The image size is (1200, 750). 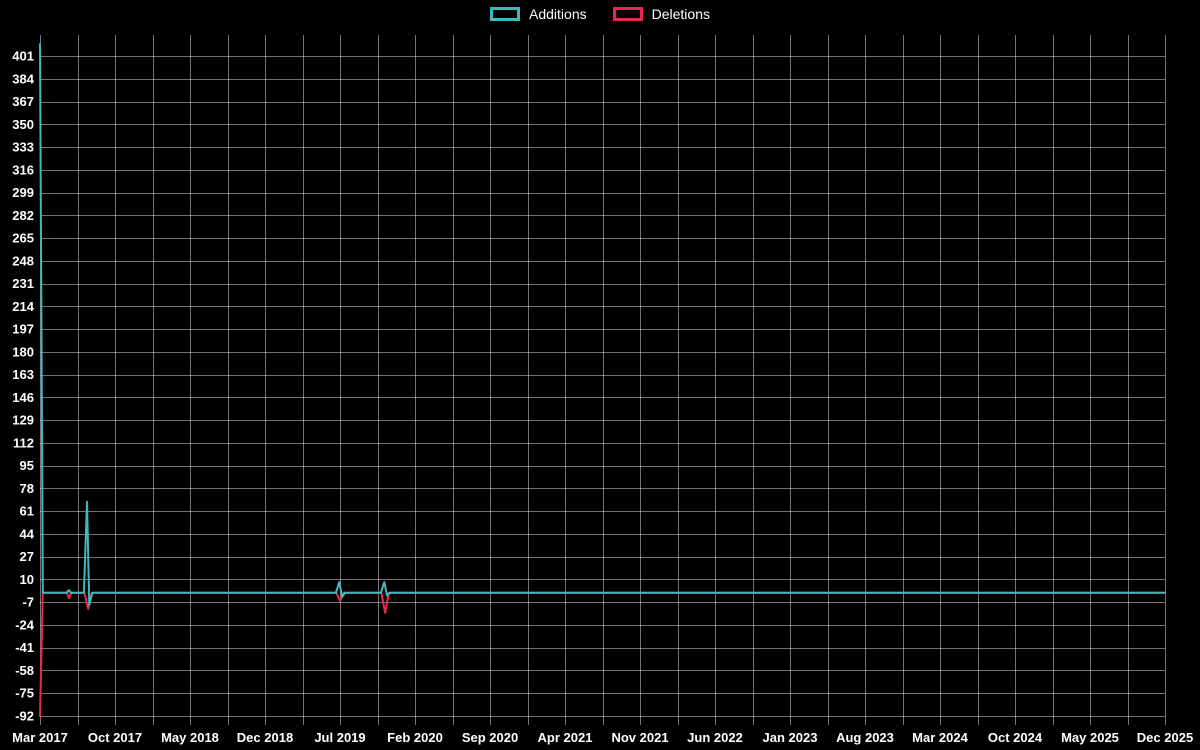 I want to click on svg-text: Jul 2019, so click(x=339, y=737).